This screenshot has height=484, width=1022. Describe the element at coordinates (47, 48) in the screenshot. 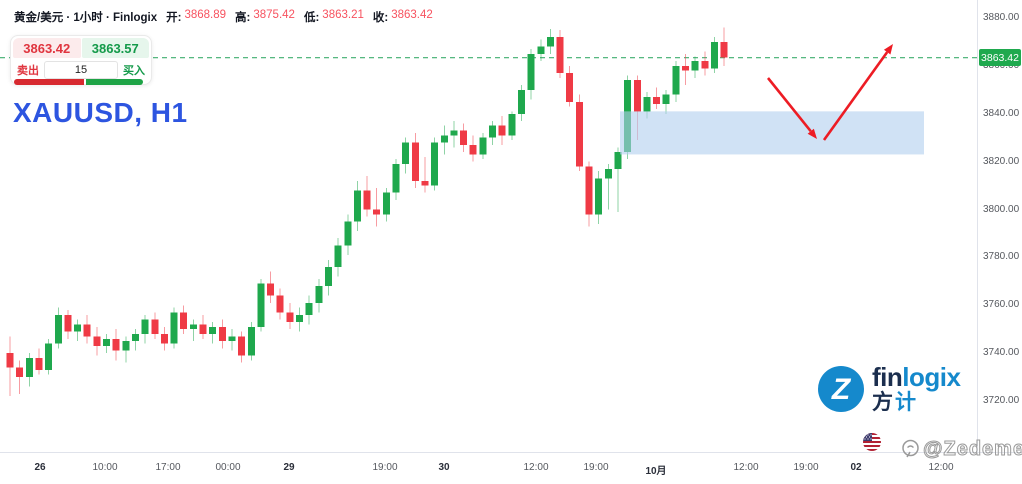

I see `sell-price-button: 3863.42` at that location.